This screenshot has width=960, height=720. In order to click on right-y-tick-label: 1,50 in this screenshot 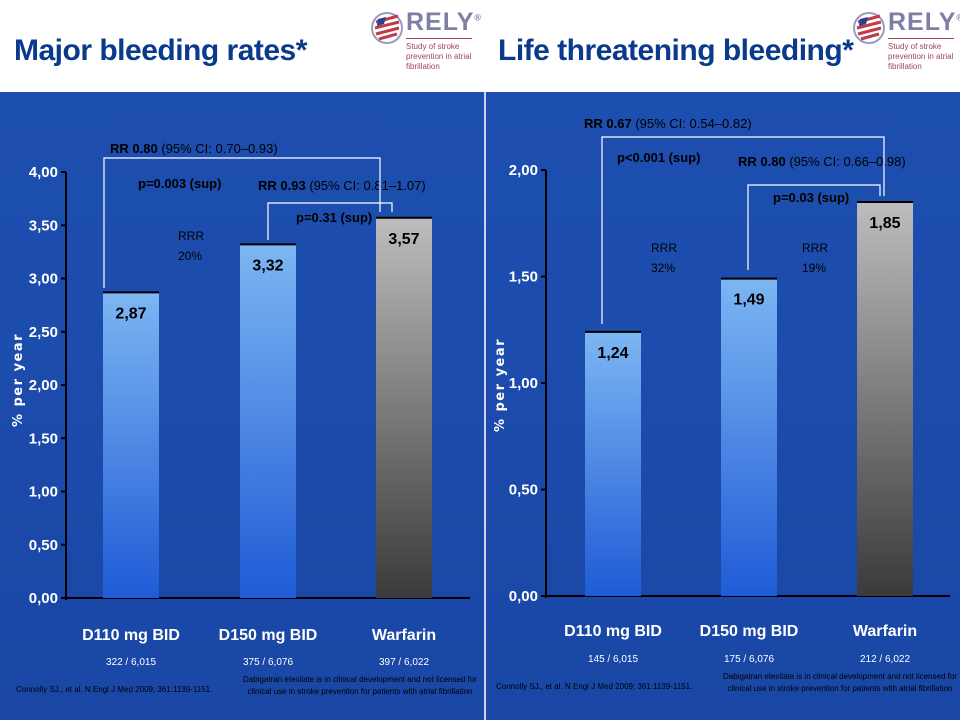, I will do `click(523, 277)`.